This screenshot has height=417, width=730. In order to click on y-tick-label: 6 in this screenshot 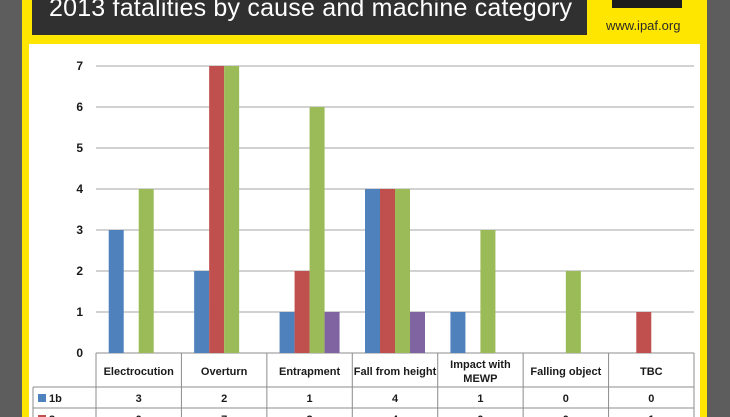, I will do `click(79, 107)`.